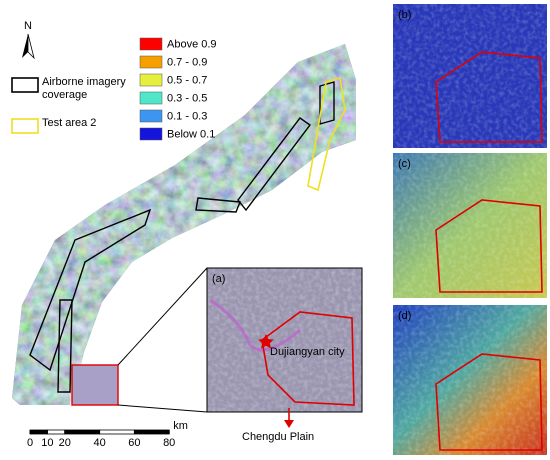  I want to click on panel-d, so click(470, 380).